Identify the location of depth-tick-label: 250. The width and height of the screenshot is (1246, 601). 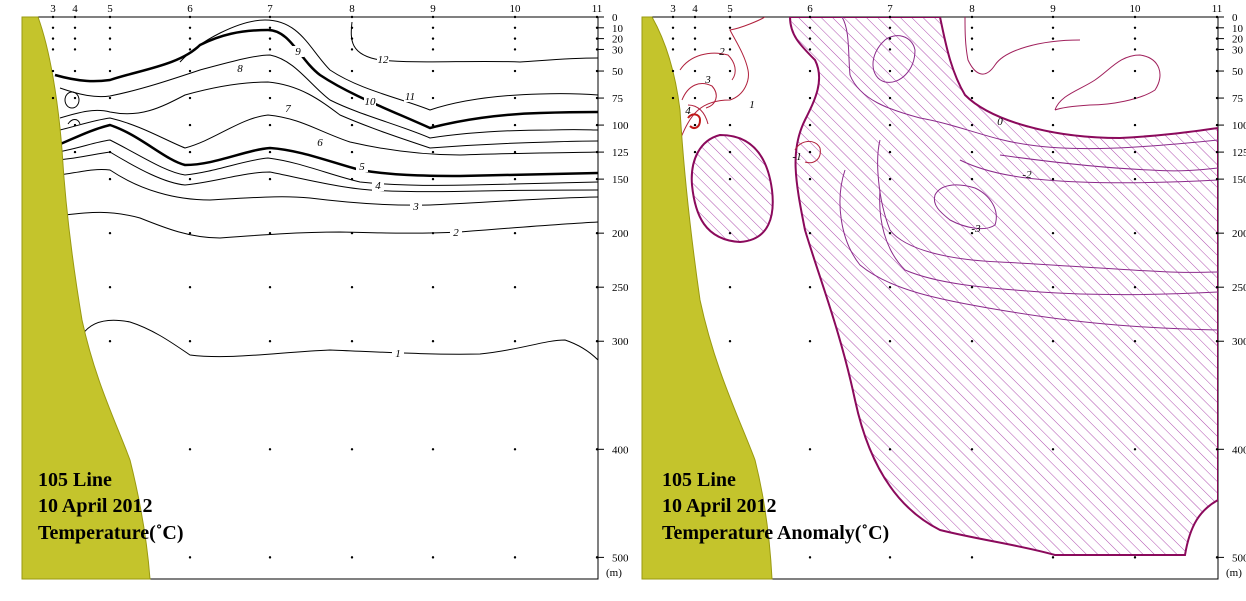
(1239, 288).